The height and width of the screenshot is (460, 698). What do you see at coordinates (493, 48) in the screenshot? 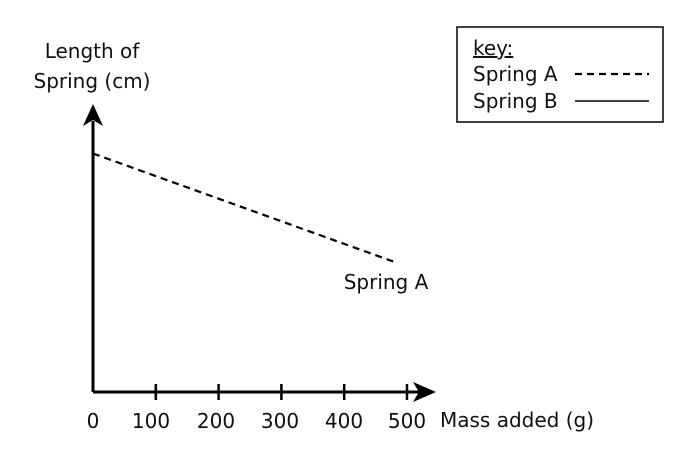
I see `legend-title: key:` at bounding box center [493, 48].